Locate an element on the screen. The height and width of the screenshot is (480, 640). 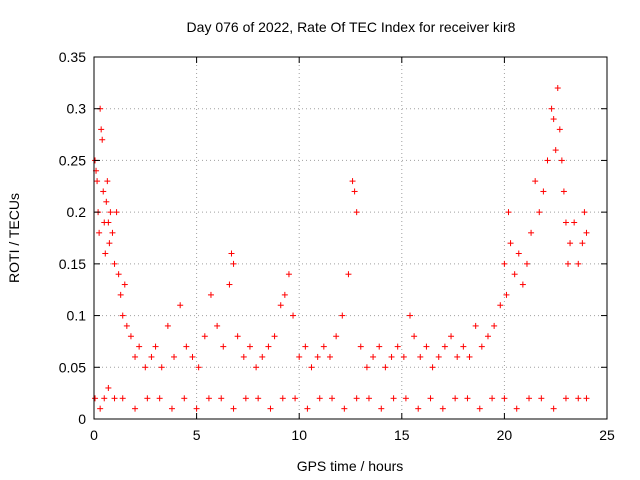
y-tick-label: 0.2 is located at coordinates (77, 212).